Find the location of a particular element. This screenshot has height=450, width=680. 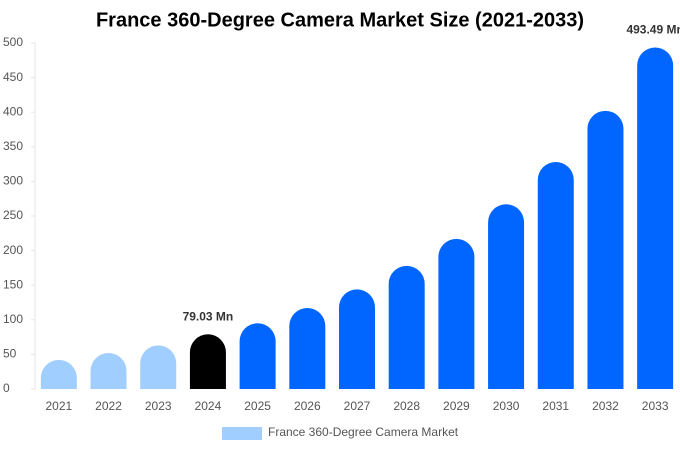

y-tick-label: 350 is located at coordinates (13, 146).